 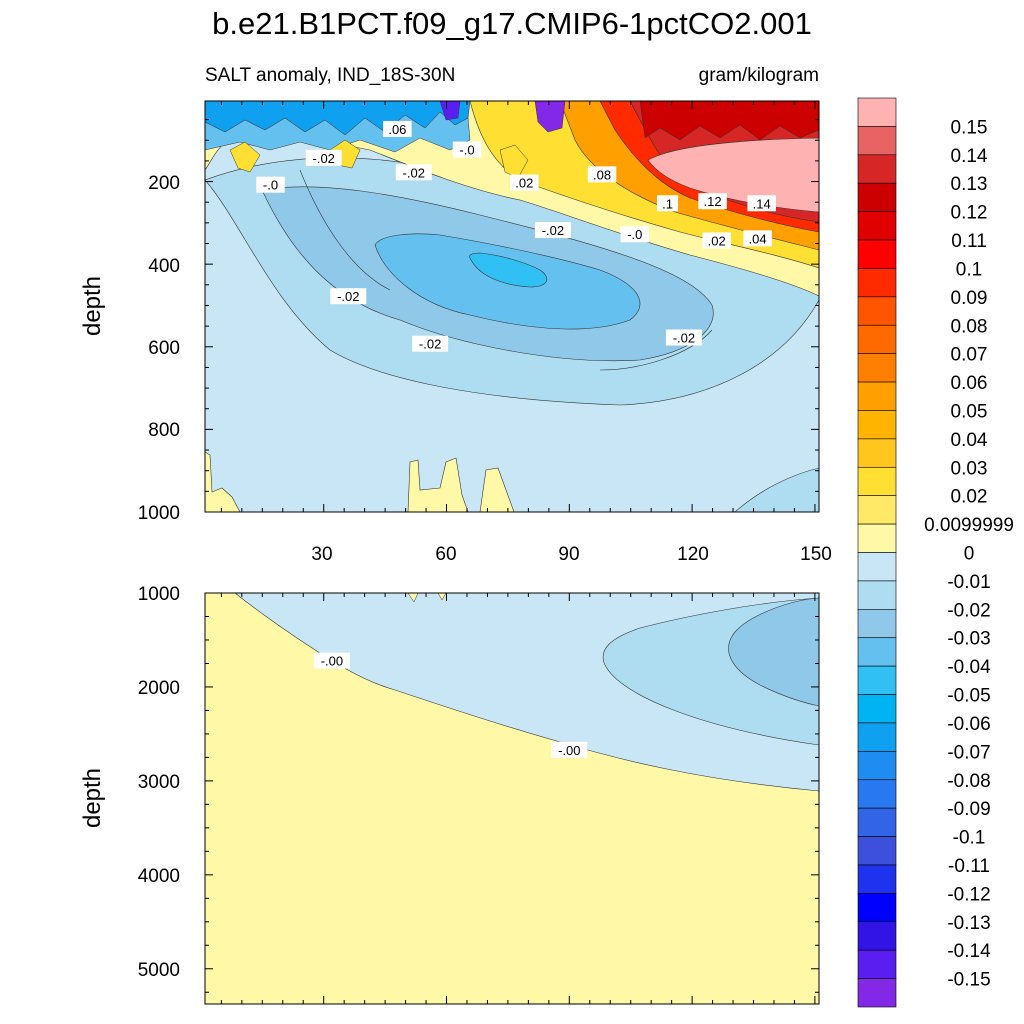 I want to click on colorbar-label: 0.08, so click(x=969, y=326).